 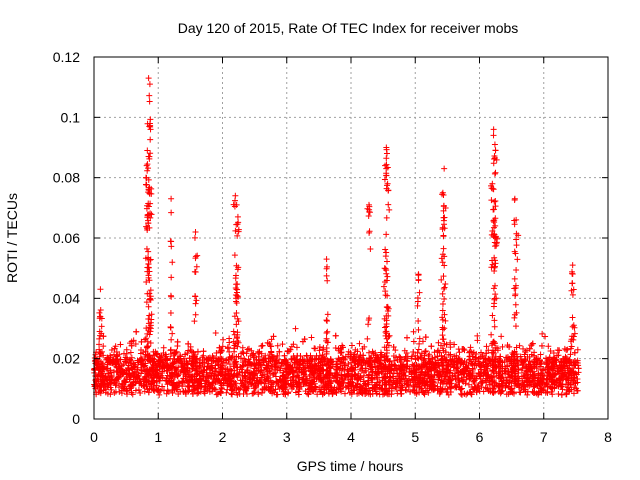 I want to click on x-tick-label: 8, so click(x=608, y=437).